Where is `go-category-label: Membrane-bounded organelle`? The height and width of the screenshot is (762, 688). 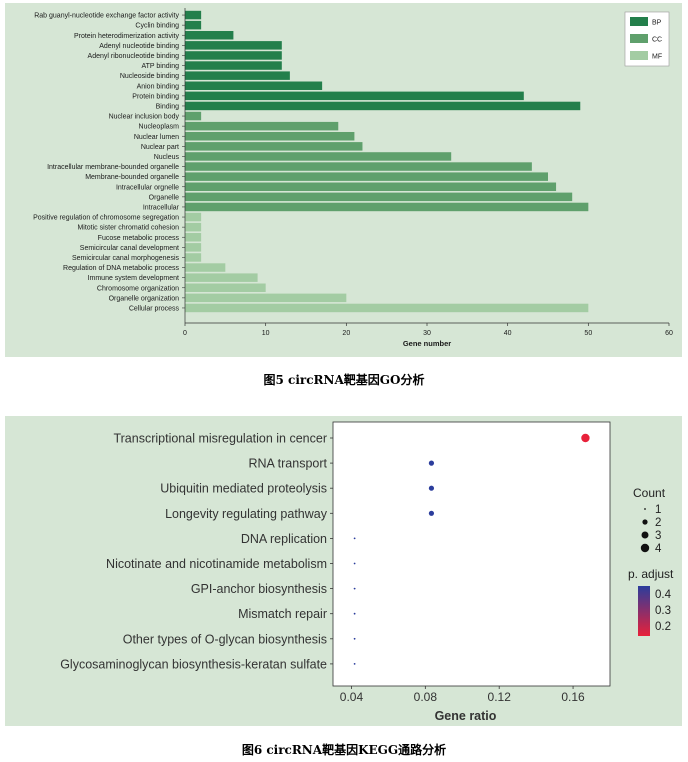 go-category-label: Membrane-bounded organelle is located at coordinates (132, 177).